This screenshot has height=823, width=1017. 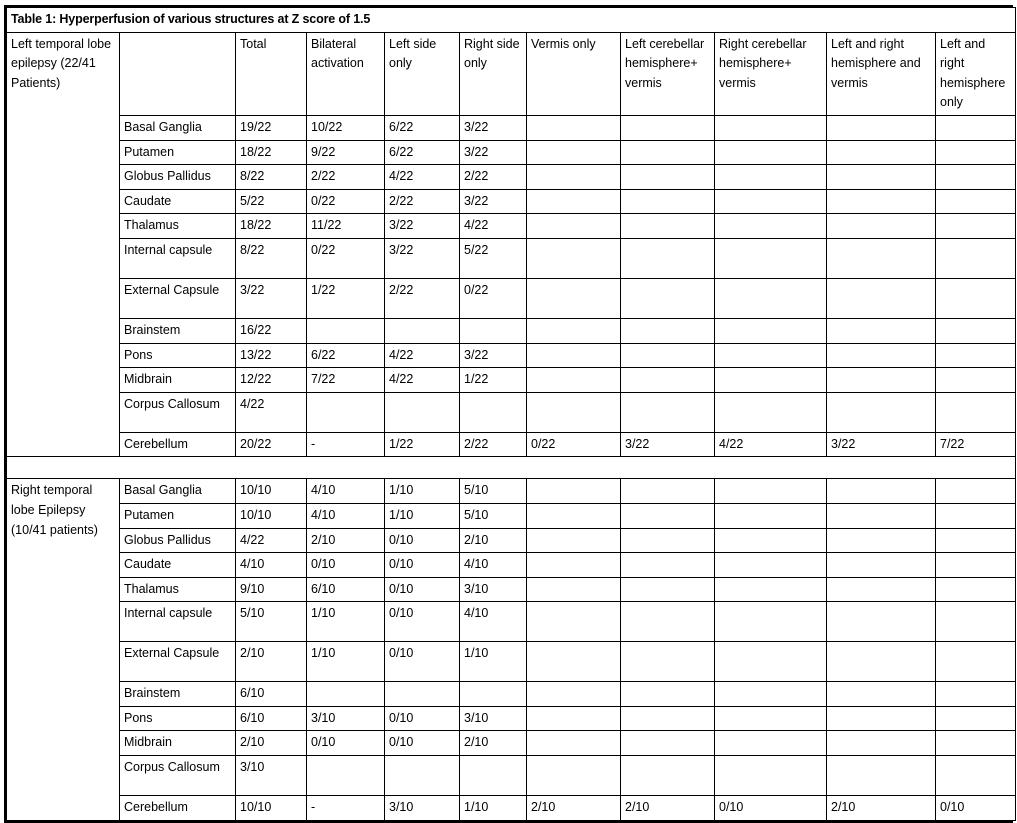 What do you see at coordinates (422, 73) in the screenshot?
I see `column-header-4: Left side only` at bounding box center [422, 73].